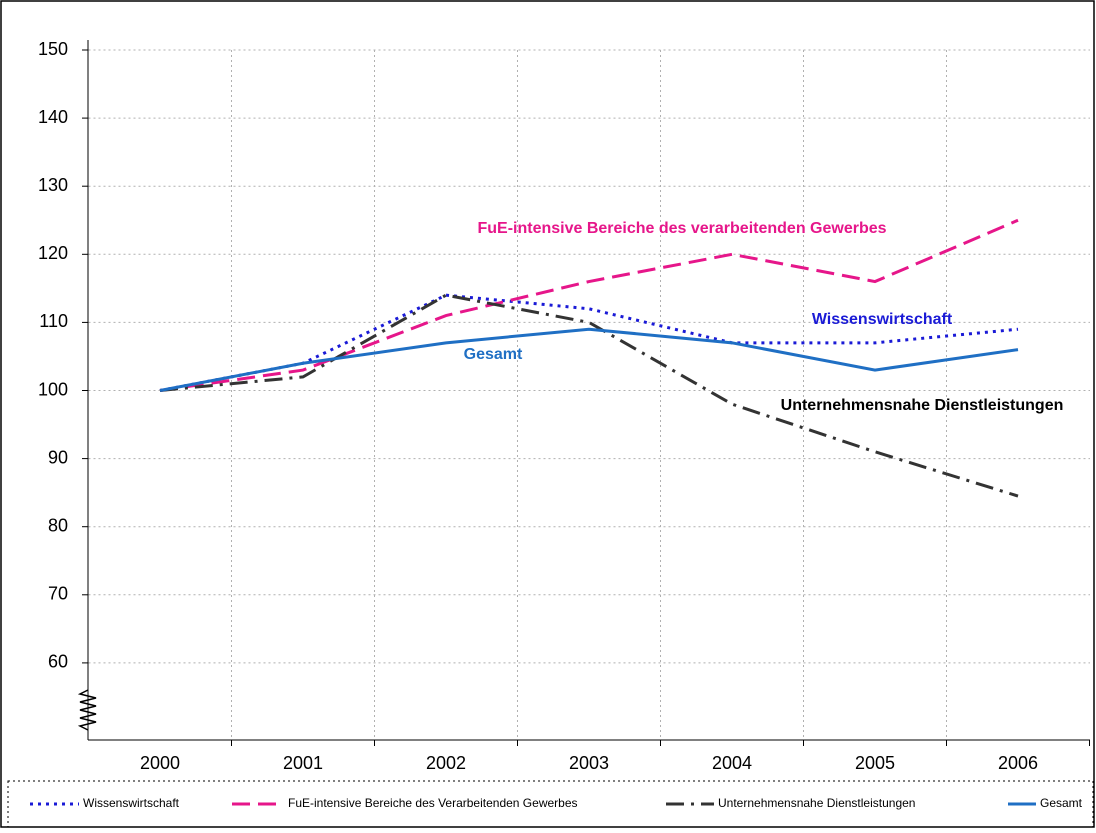  I want to click on y-tick-label: 110, so click(53, 321).